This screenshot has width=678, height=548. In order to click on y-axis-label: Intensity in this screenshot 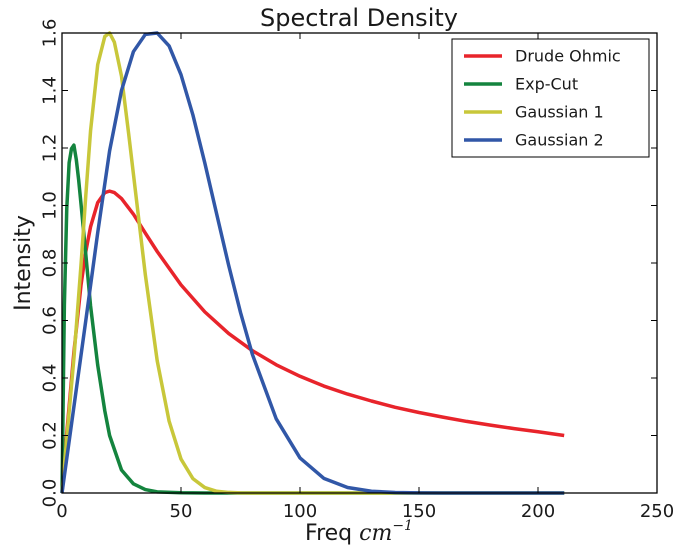, I will do `click(23, 263)`.